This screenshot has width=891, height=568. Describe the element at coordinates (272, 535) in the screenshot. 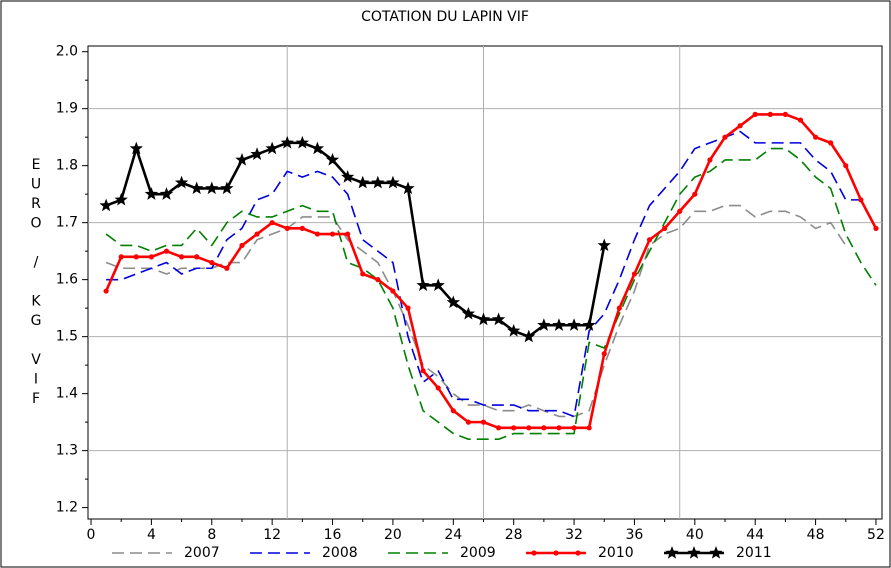

I see `x-tick-label: 12` at that location.